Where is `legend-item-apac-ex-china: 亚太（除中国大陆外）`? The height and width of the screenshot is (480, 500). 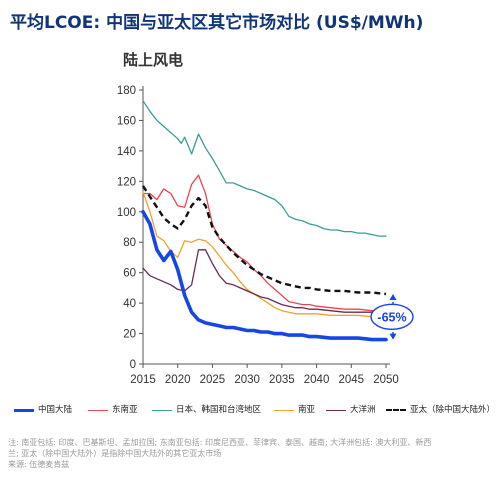
legend-item-apac-ex-china: 亚太（除中国大陆外） is located at coordinates (440, 410).